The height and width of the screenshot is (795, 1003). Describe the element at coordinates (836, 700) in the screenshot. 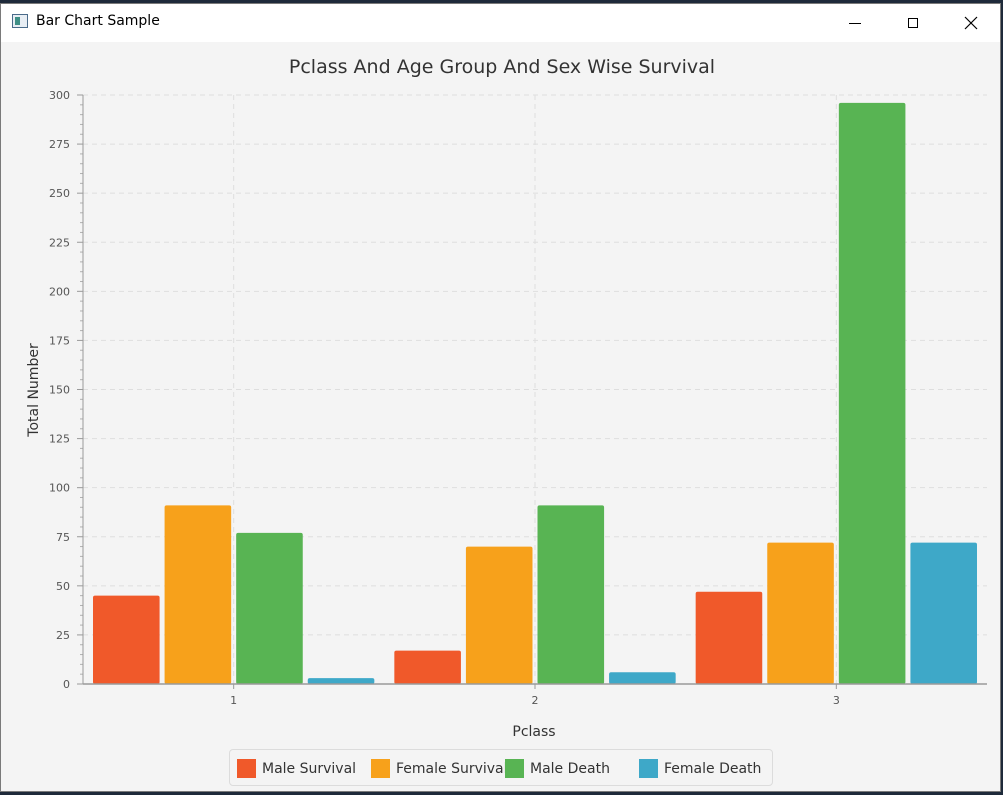

I see `x-tick-label: 3` at that location.